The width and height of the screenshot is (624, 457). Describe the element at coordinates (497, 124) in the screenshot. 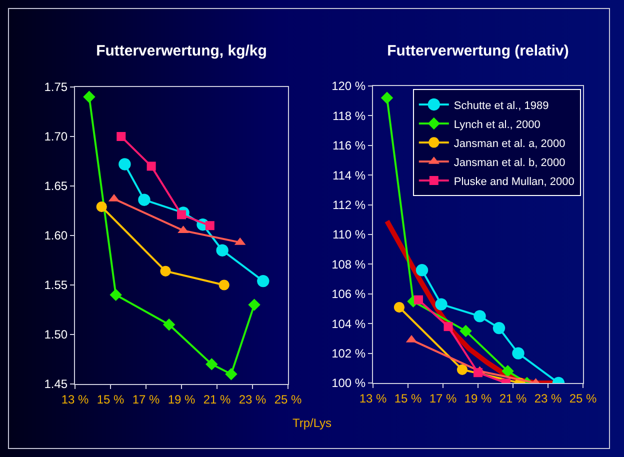

I see `legend-label: Lynch et al., 2000` at that location.